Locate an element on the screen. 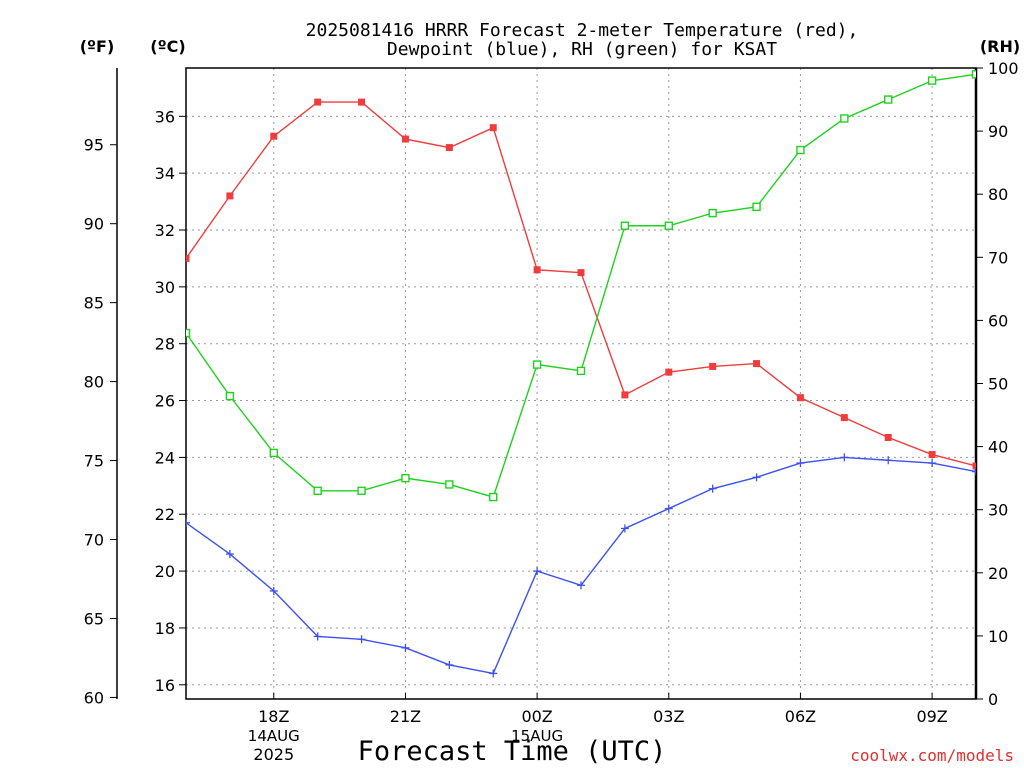 This screenshot has width=1024, height=768. fahrenheit-tick-label: 75 is located at coordinates (94, 461).